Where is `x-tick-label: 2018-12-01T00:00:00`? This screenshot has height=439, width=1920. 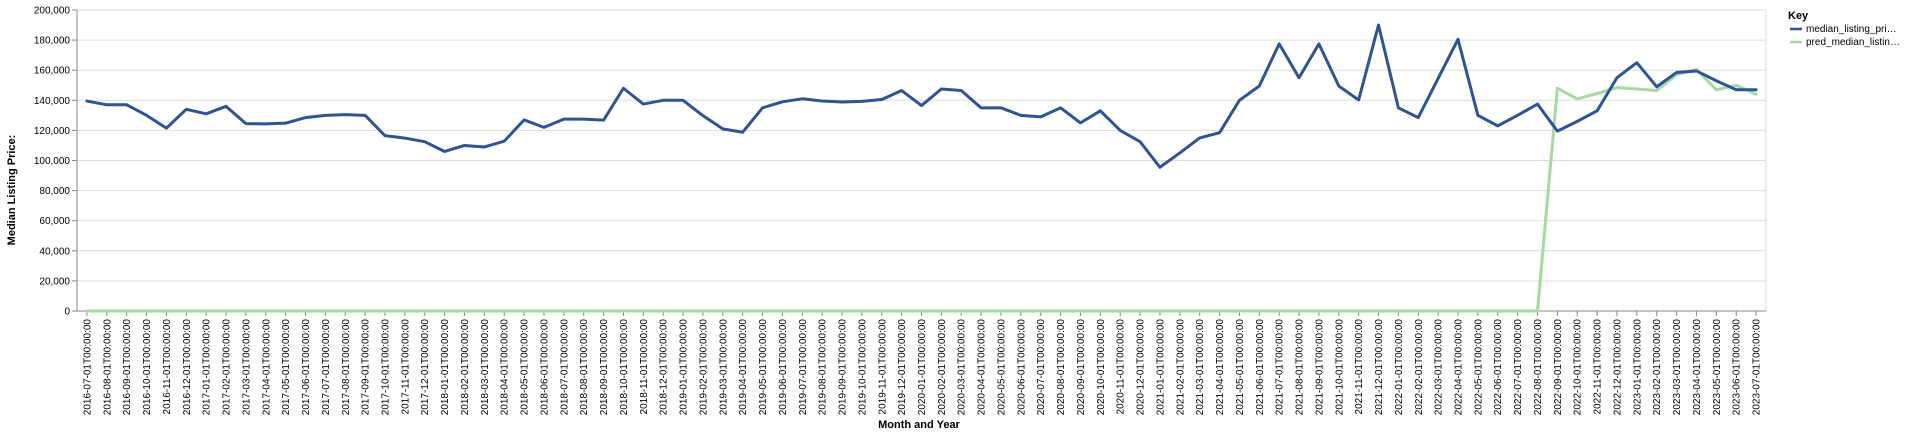
x-tick-label: 2018-12-01T00:00:00 is located at coordinates (664, 367).